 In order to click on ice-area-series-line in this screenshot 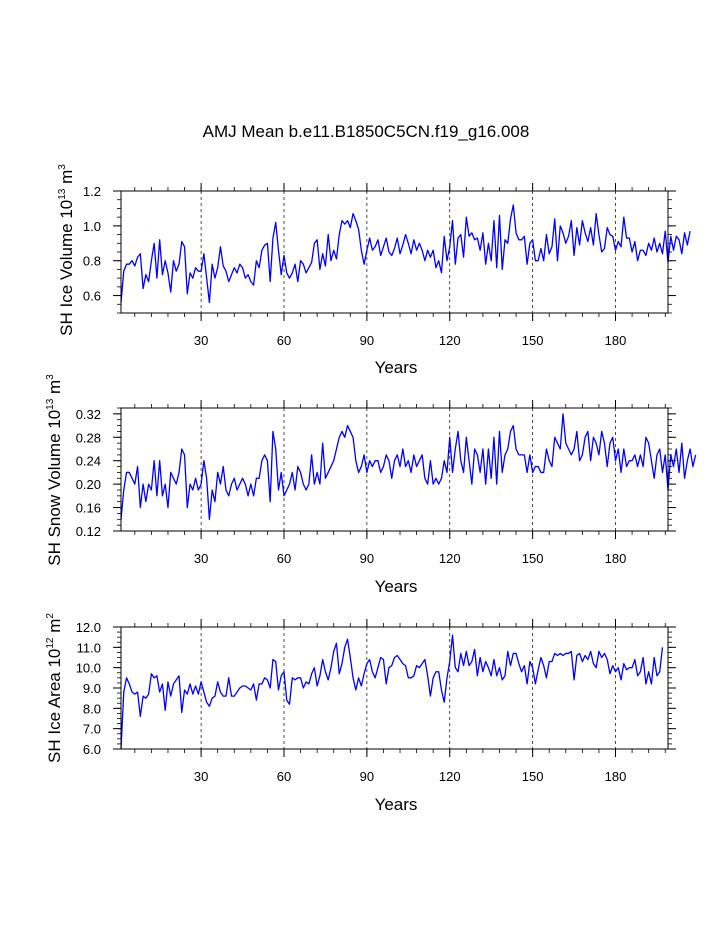, I will do `click(392, 692)`.